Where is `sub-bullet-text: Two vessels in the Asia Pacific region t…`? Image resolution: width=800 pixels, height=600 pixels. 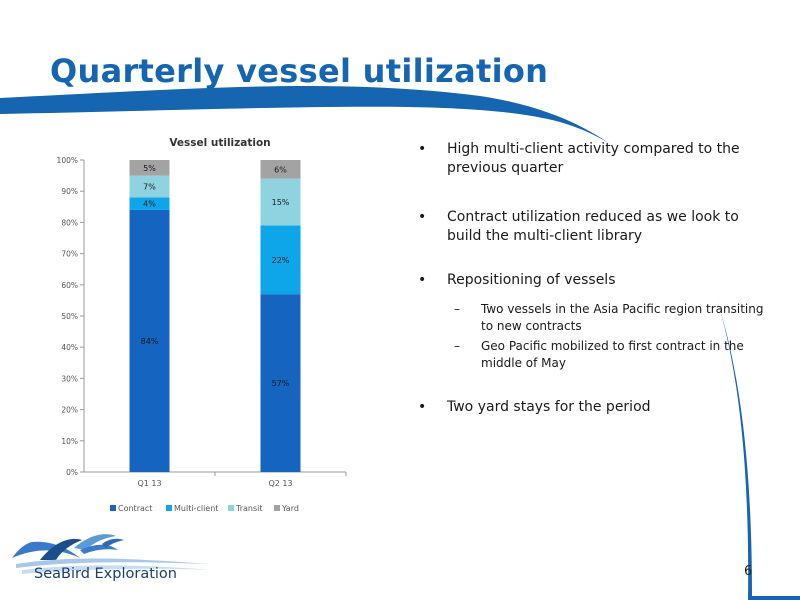
sub-bullet-text: Two vessels in the Asia Pacific region t… is located at coordinates (622, 317).